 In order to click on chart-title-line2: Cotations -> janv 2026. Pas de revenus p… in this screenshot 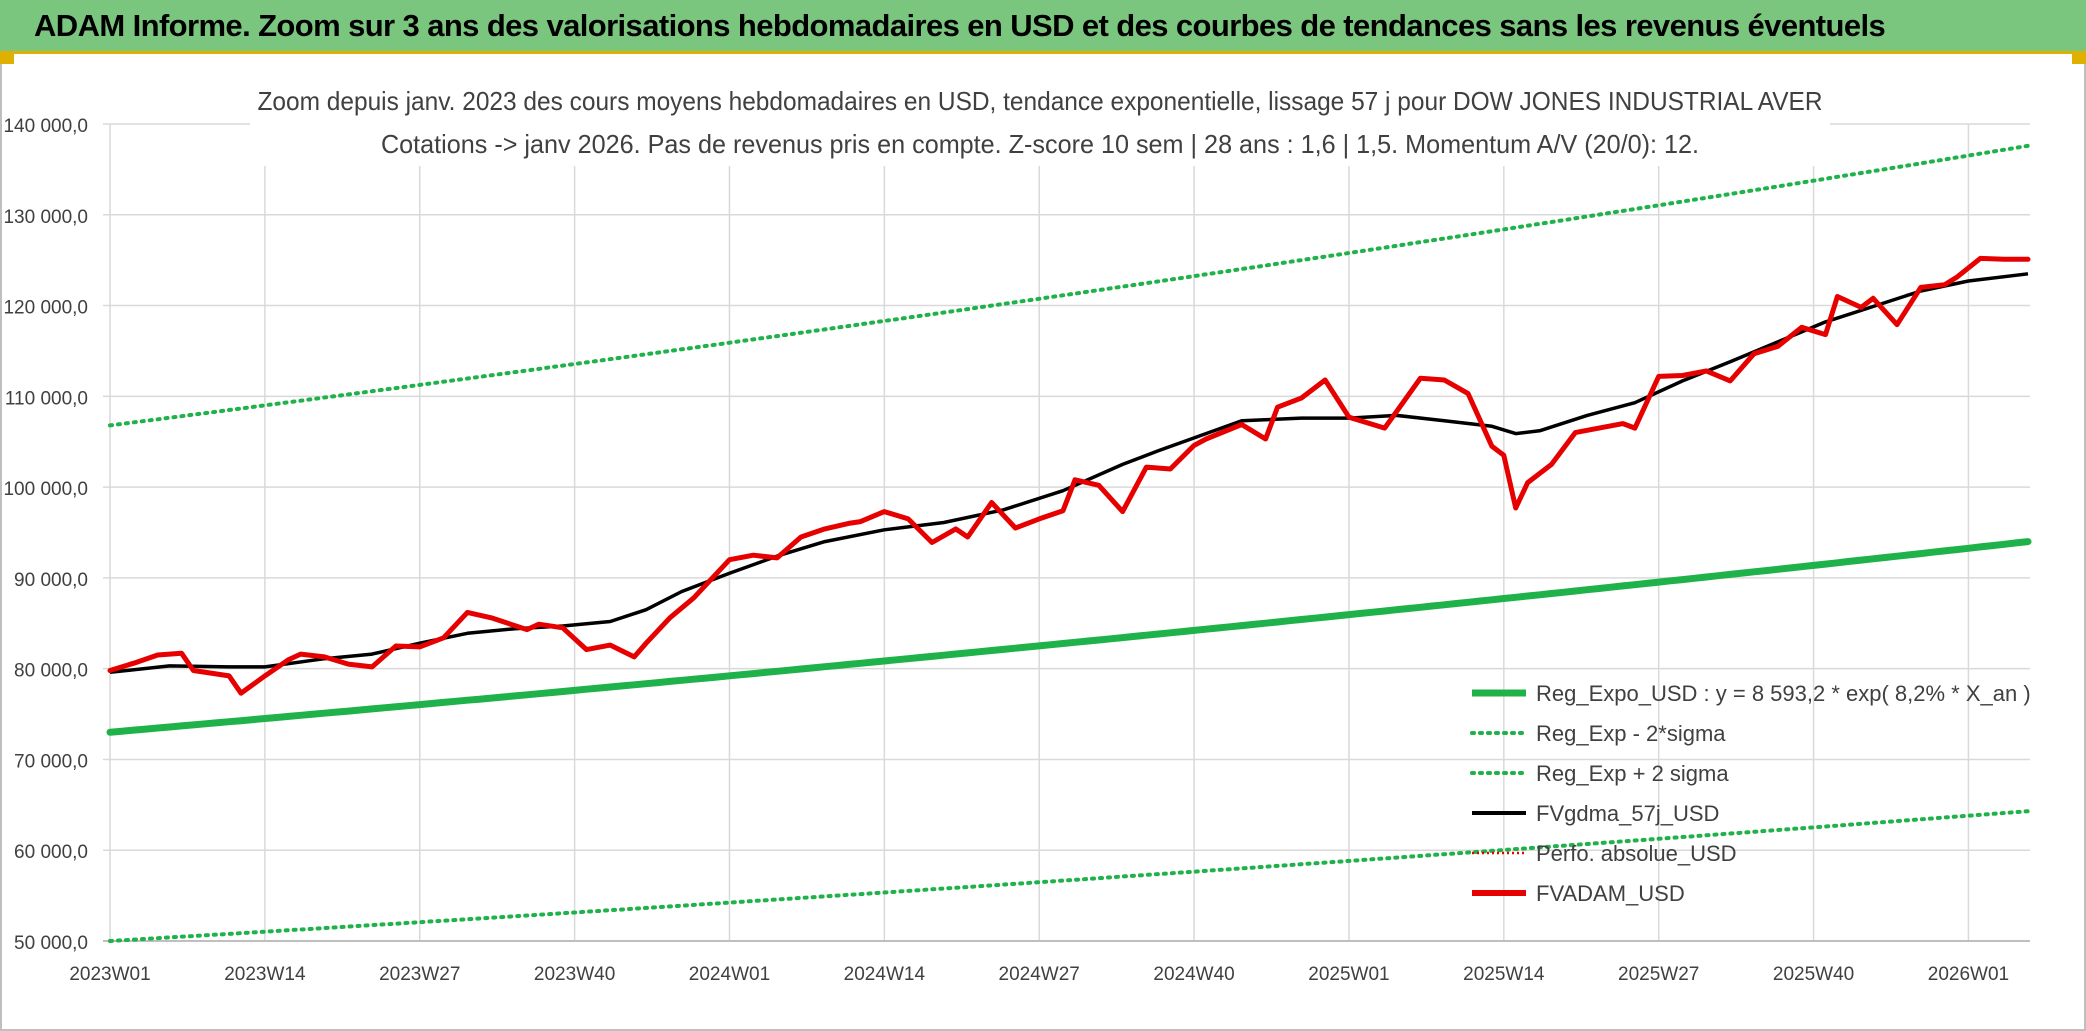, I will do `click(1040, 144)`.